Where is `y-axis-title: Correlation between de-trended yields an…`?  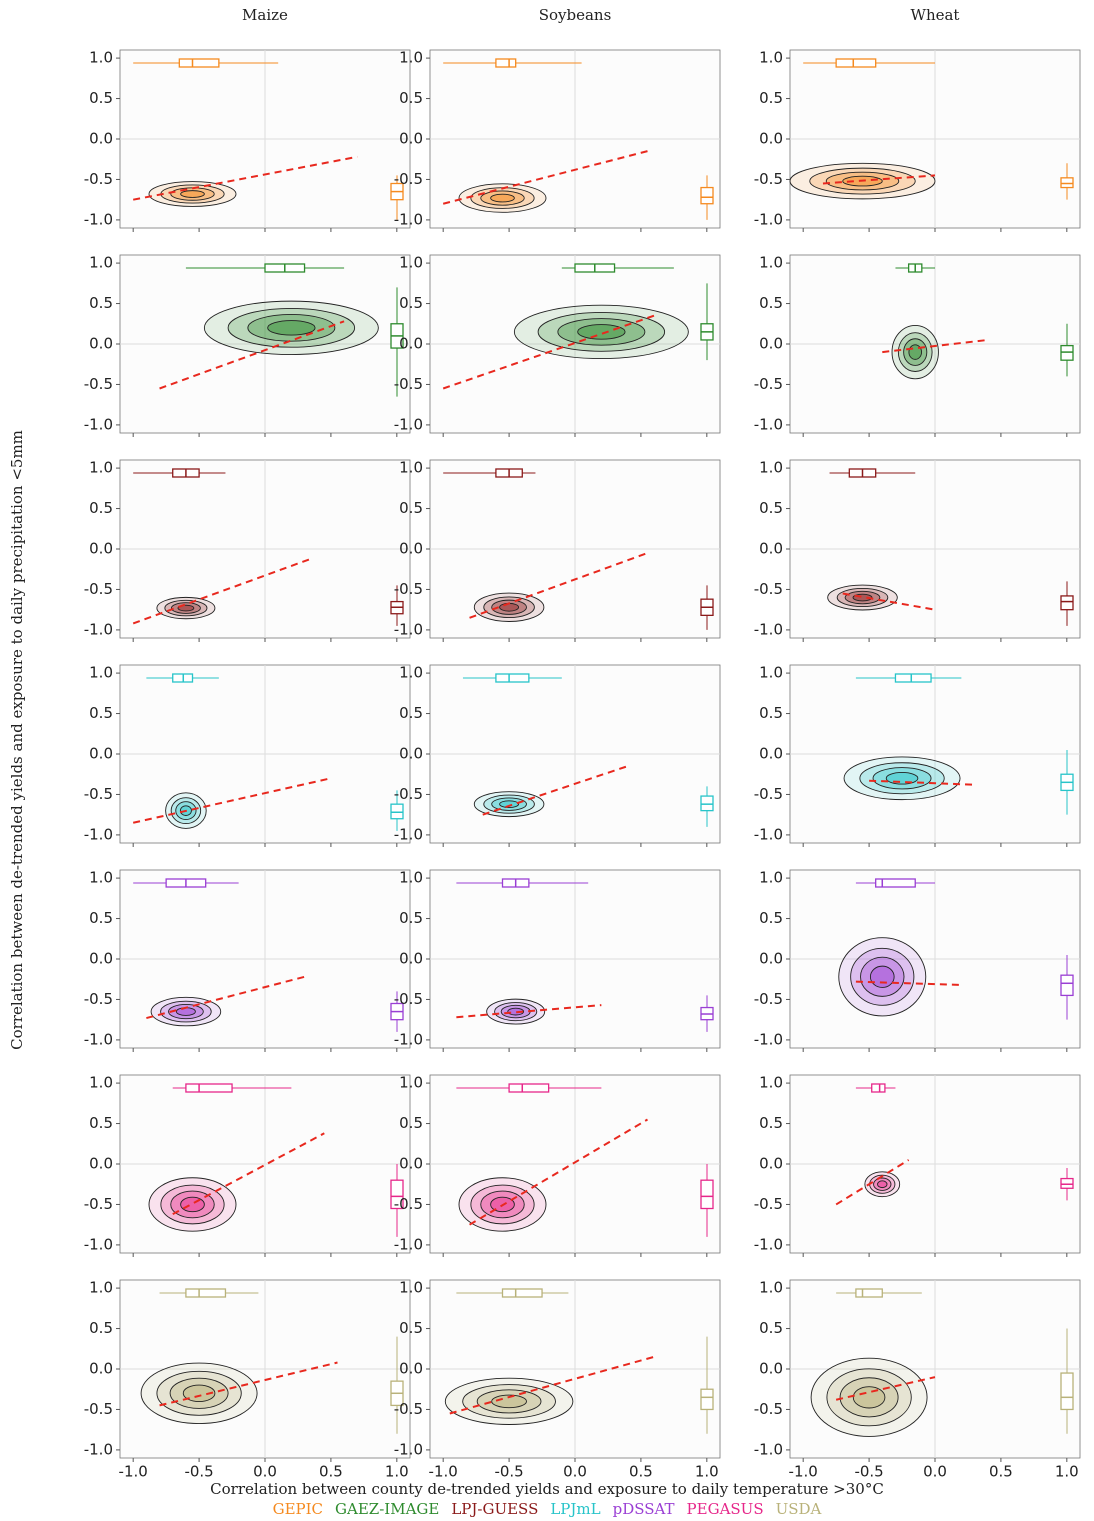
y-axis-title: Correlation between de-trended yields an… is located at coordinates (17, 740).